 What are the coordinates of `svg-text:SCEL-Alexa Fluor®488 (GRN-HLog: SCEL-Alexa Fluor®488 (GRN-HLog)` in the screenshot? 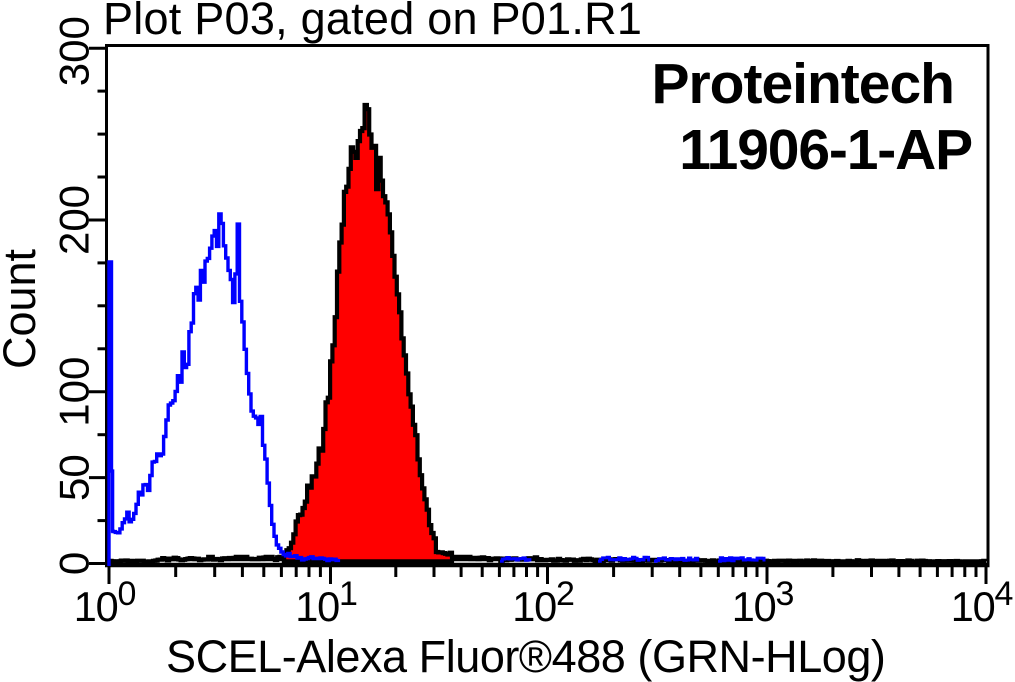 It's located at (525, 656).